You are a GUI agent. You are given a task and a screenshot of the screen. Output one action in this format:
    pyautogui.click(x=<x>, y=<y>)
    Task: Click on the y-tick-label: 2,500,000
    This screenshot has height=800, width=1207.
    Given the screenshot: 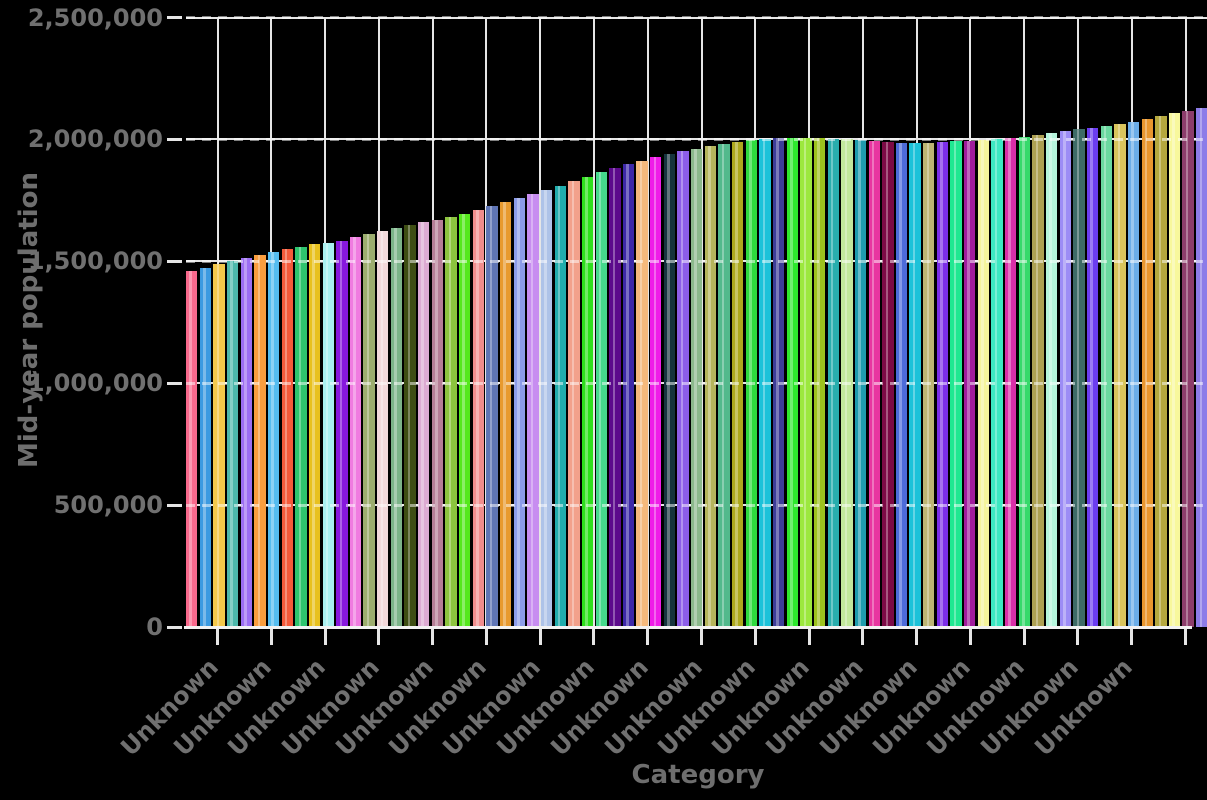 What is the action you would take?
    pyautogui.click(x=95, y=17)
    